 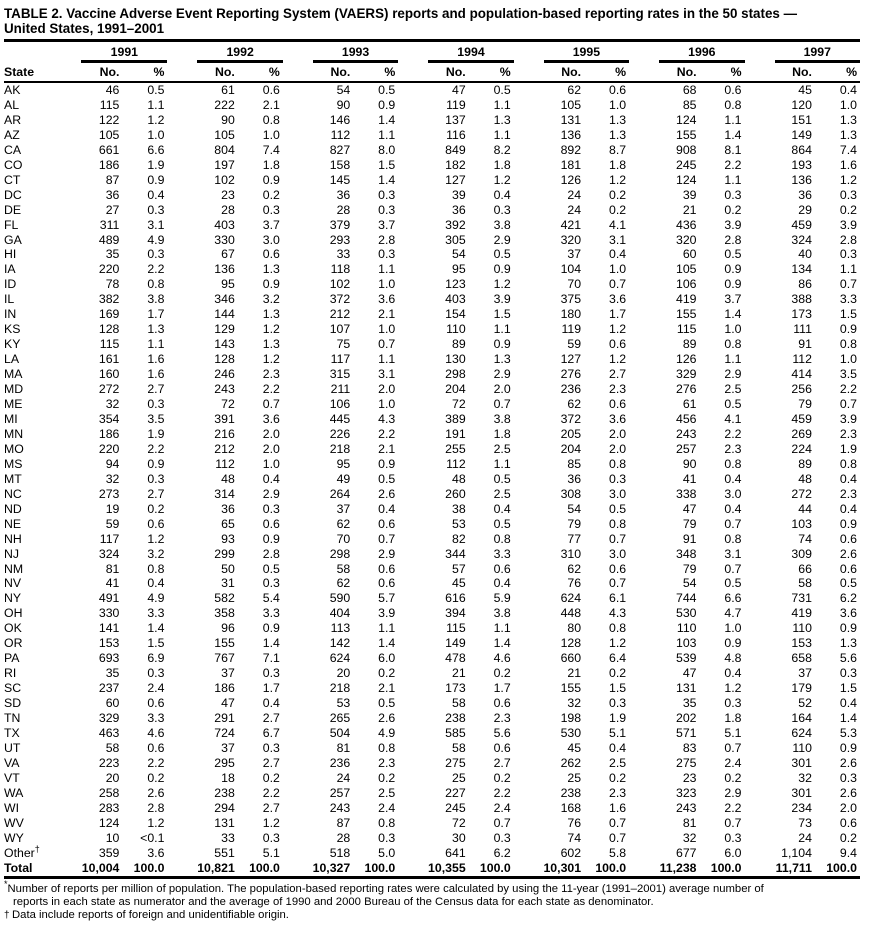 I want to click on count-cell: 198, so click(x=571, y=718).